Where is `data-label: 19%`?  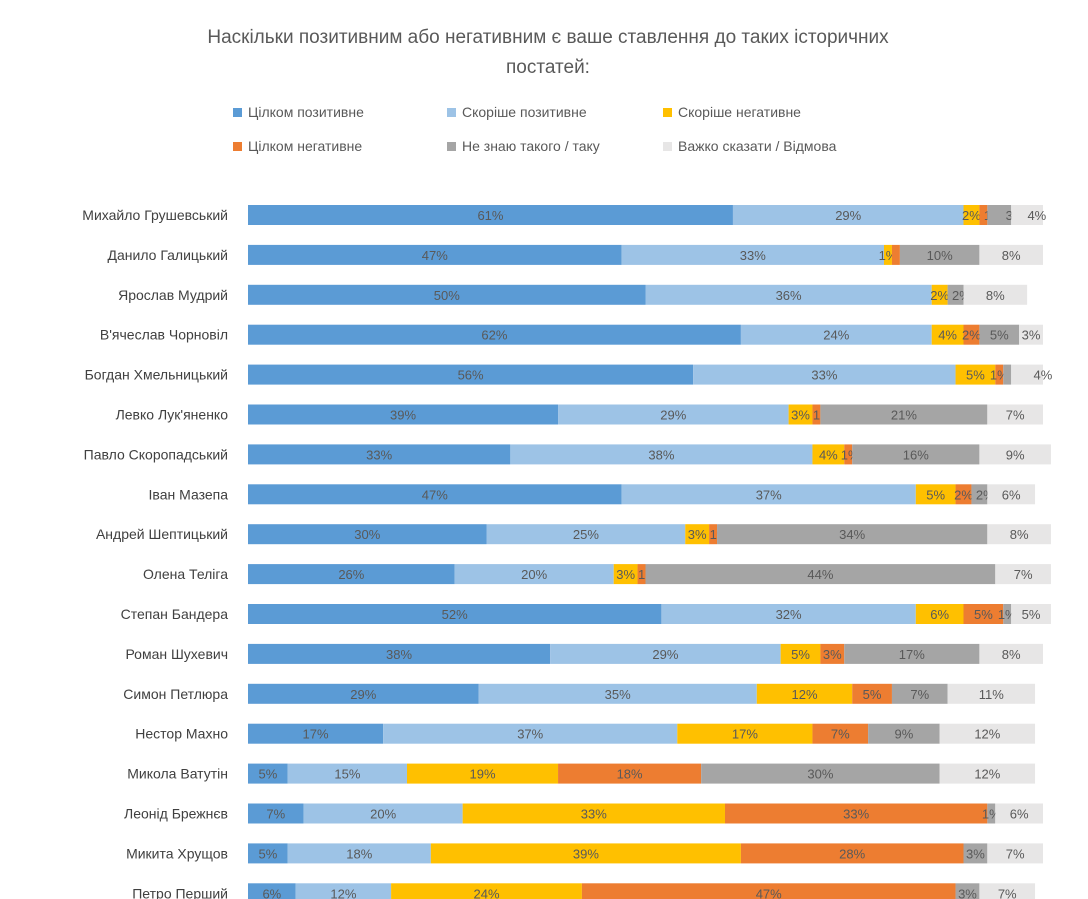
data-label: 19% is located at coordinates (483, 774).